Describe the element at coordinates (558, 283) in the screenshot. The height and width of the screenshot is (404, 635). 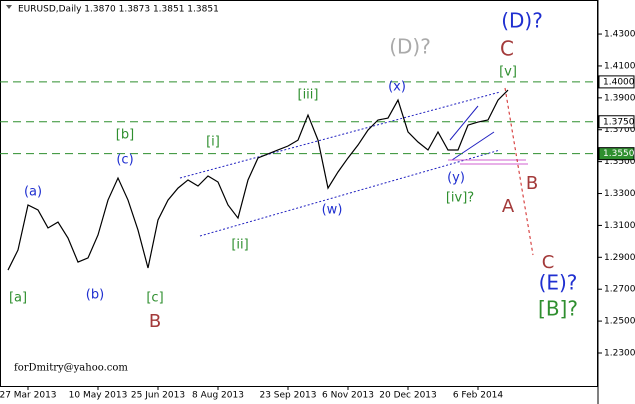
I see `wave-label: (E)?` at that location.